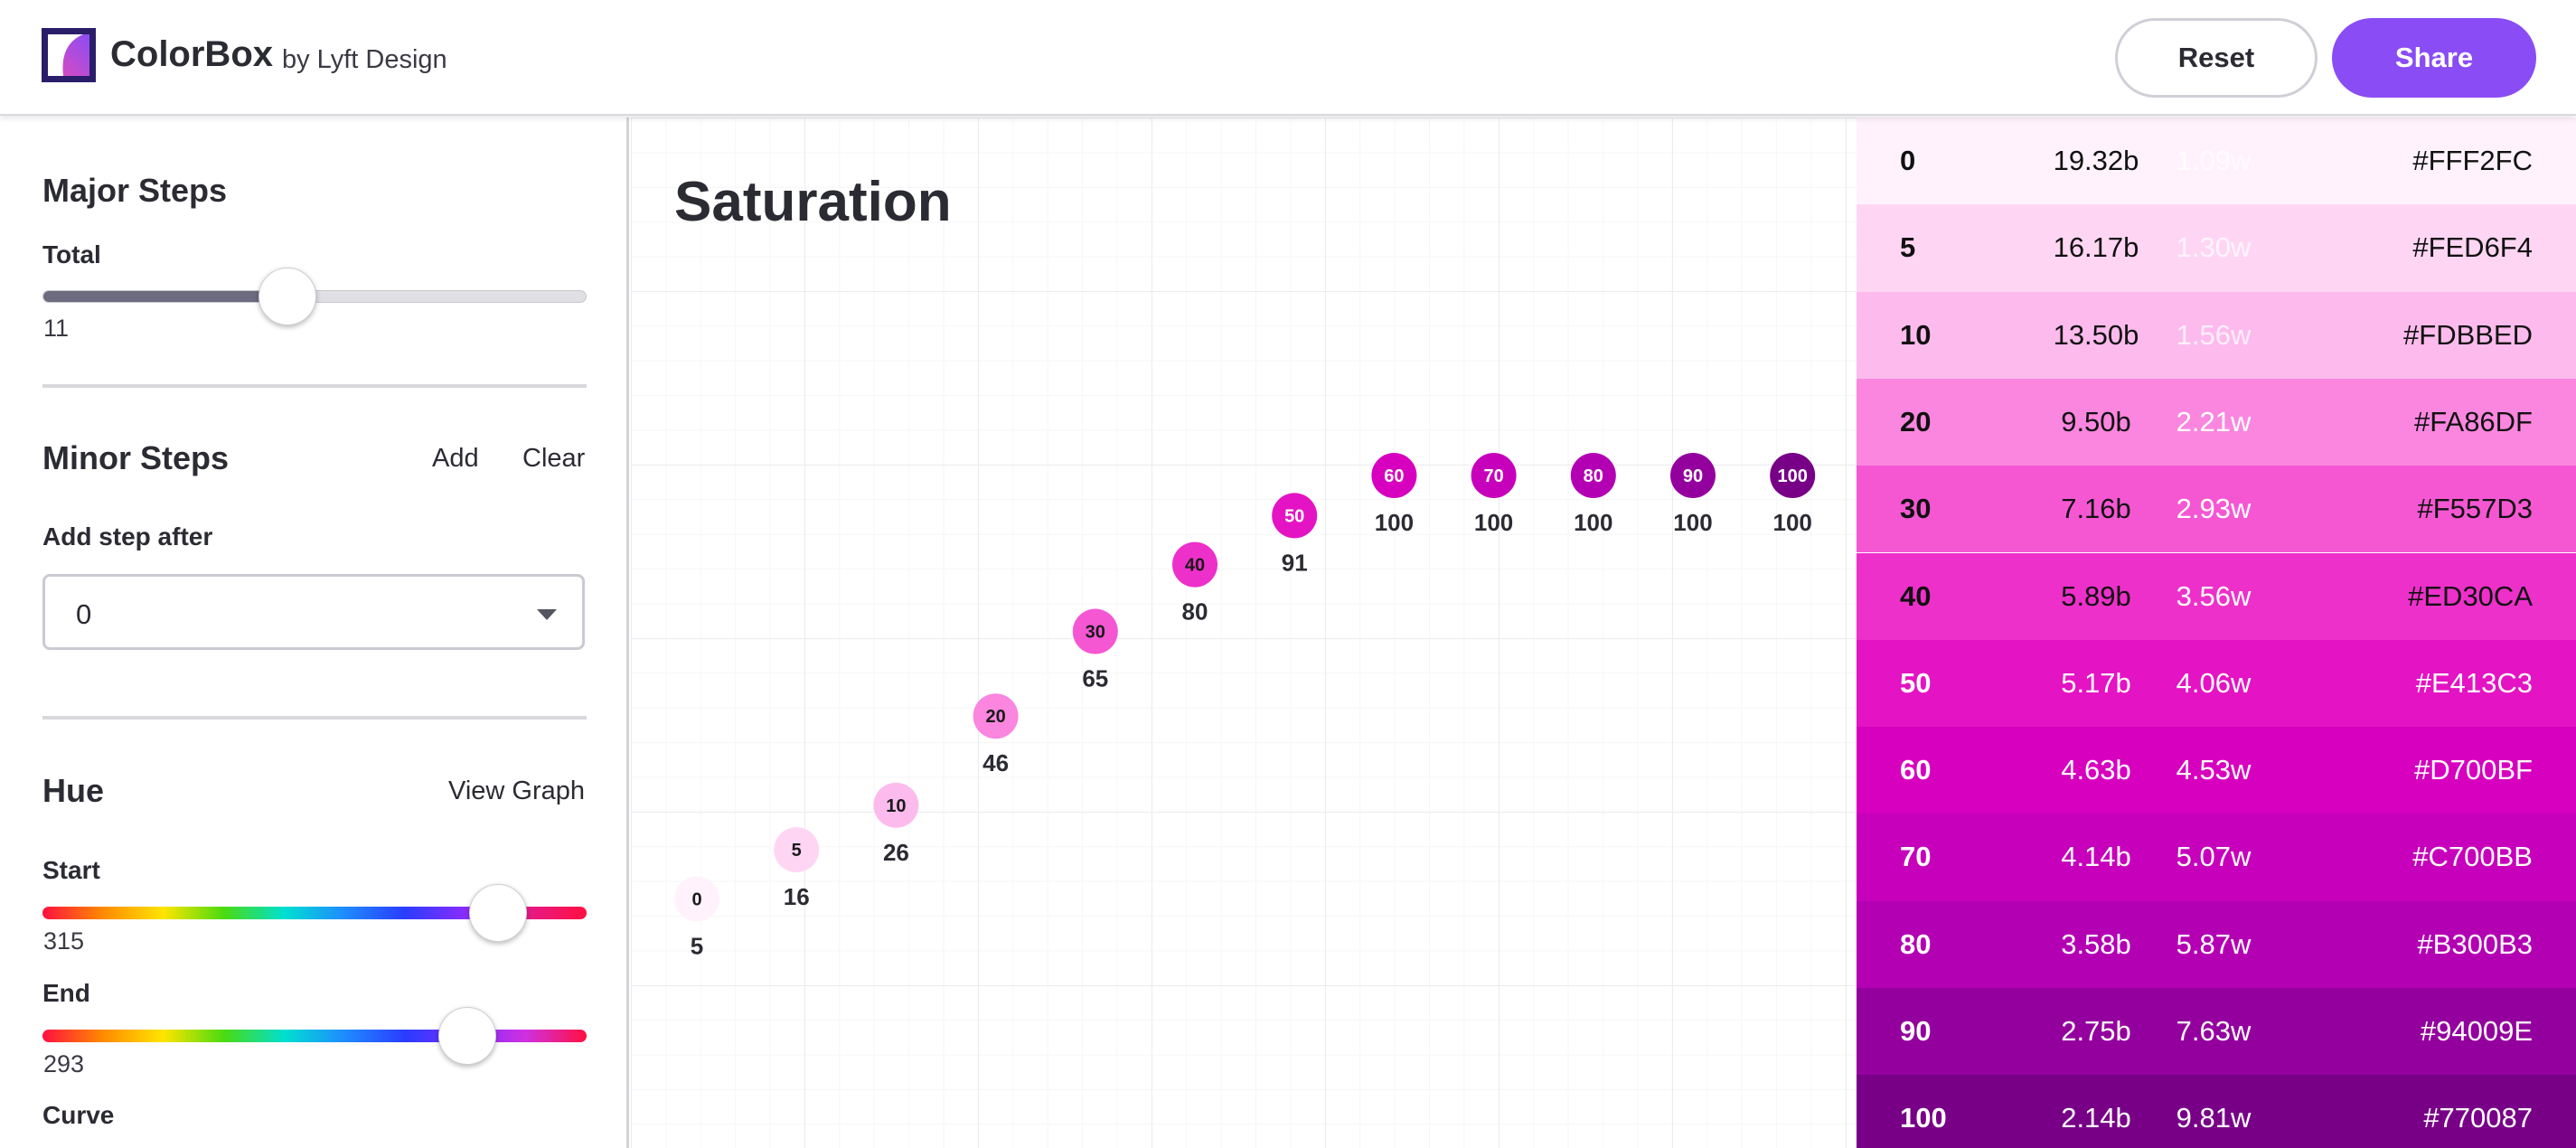 The width and height of the screenshot is (2576, 1148). Describe the element at coordinates (315, 386) in the screenshot. I see `section-divider` at that location.